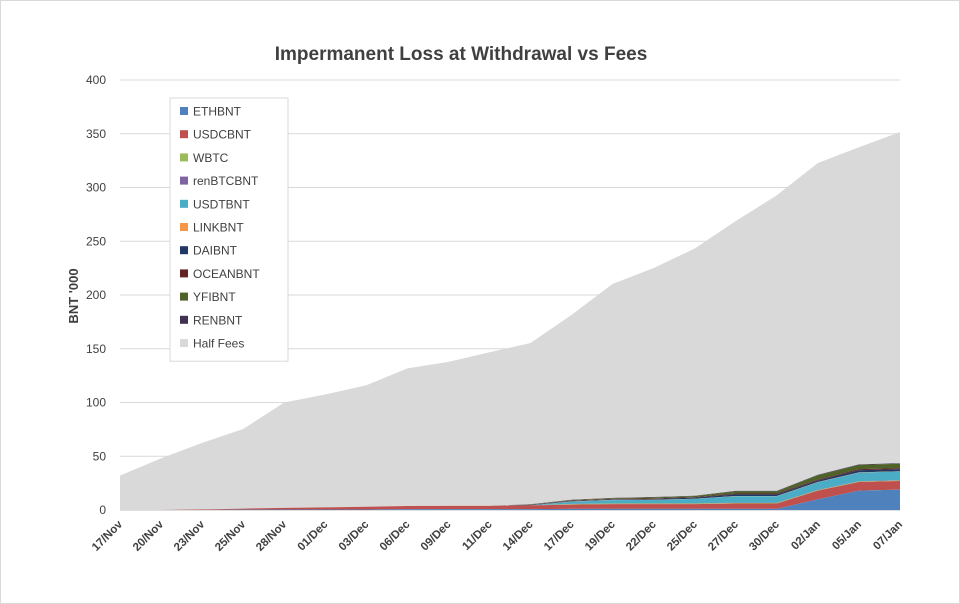 The height and width of the screenshot is (604, 960). Describe the element at coordinates (806, 536) in the screenshot. I see `x-tick-label: 02/Jan` at that location.